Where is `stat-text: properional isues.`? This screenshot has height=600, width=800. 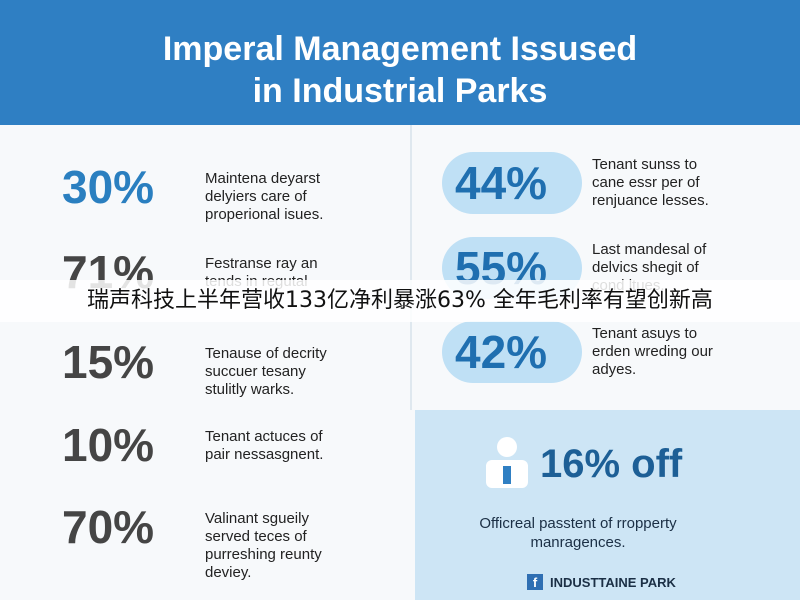
stat-text: properional isues. is located at coordinates (264, 214).